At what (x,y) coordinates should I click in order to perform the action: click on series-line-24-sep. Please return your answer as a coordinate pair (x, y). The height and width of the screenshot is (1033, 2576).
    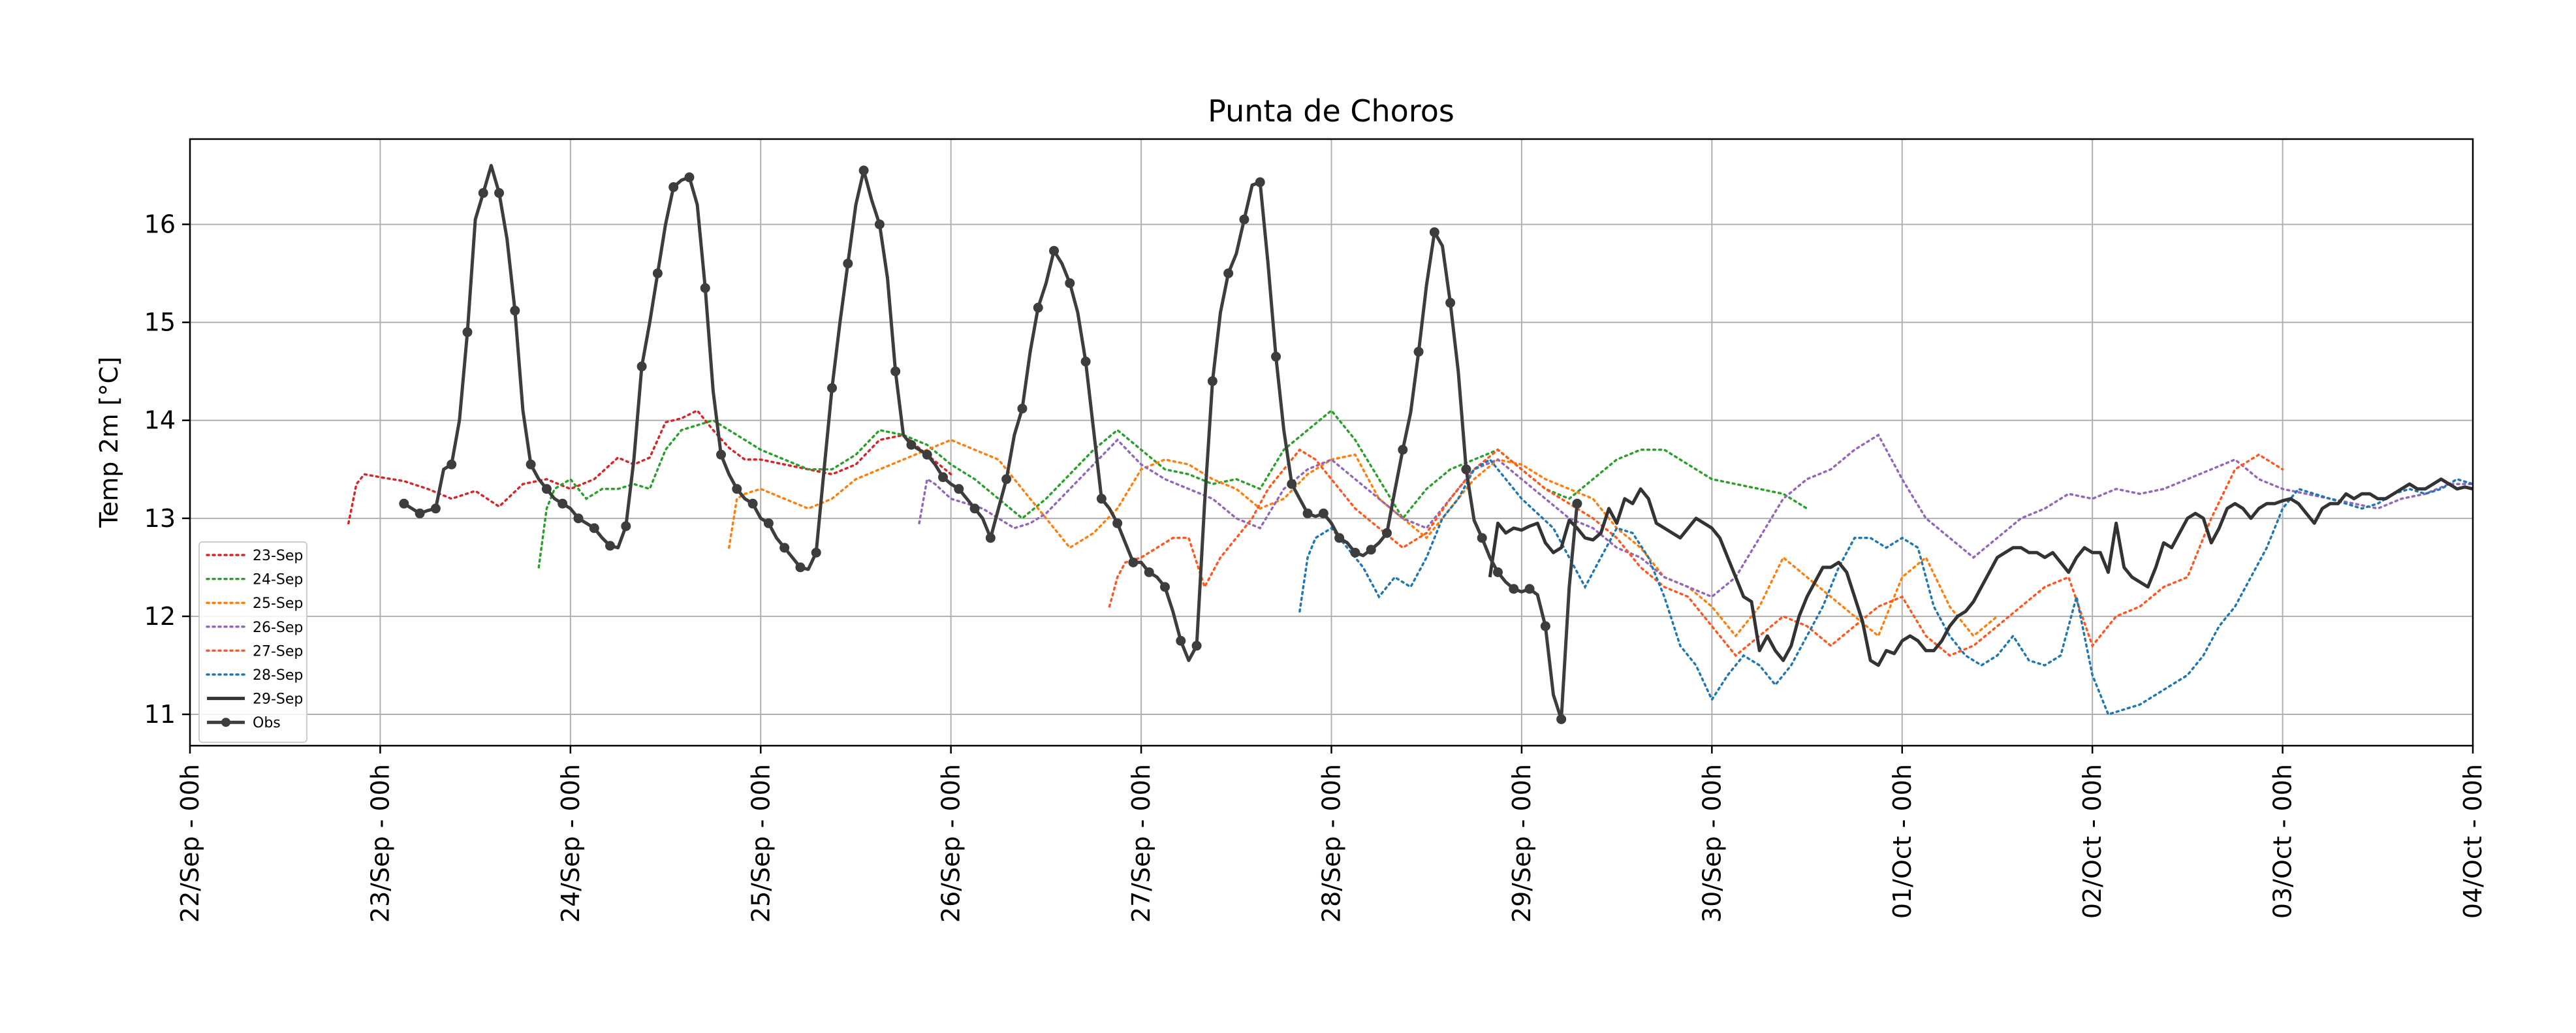
    Looking at the image, I should click on (1172, 489).